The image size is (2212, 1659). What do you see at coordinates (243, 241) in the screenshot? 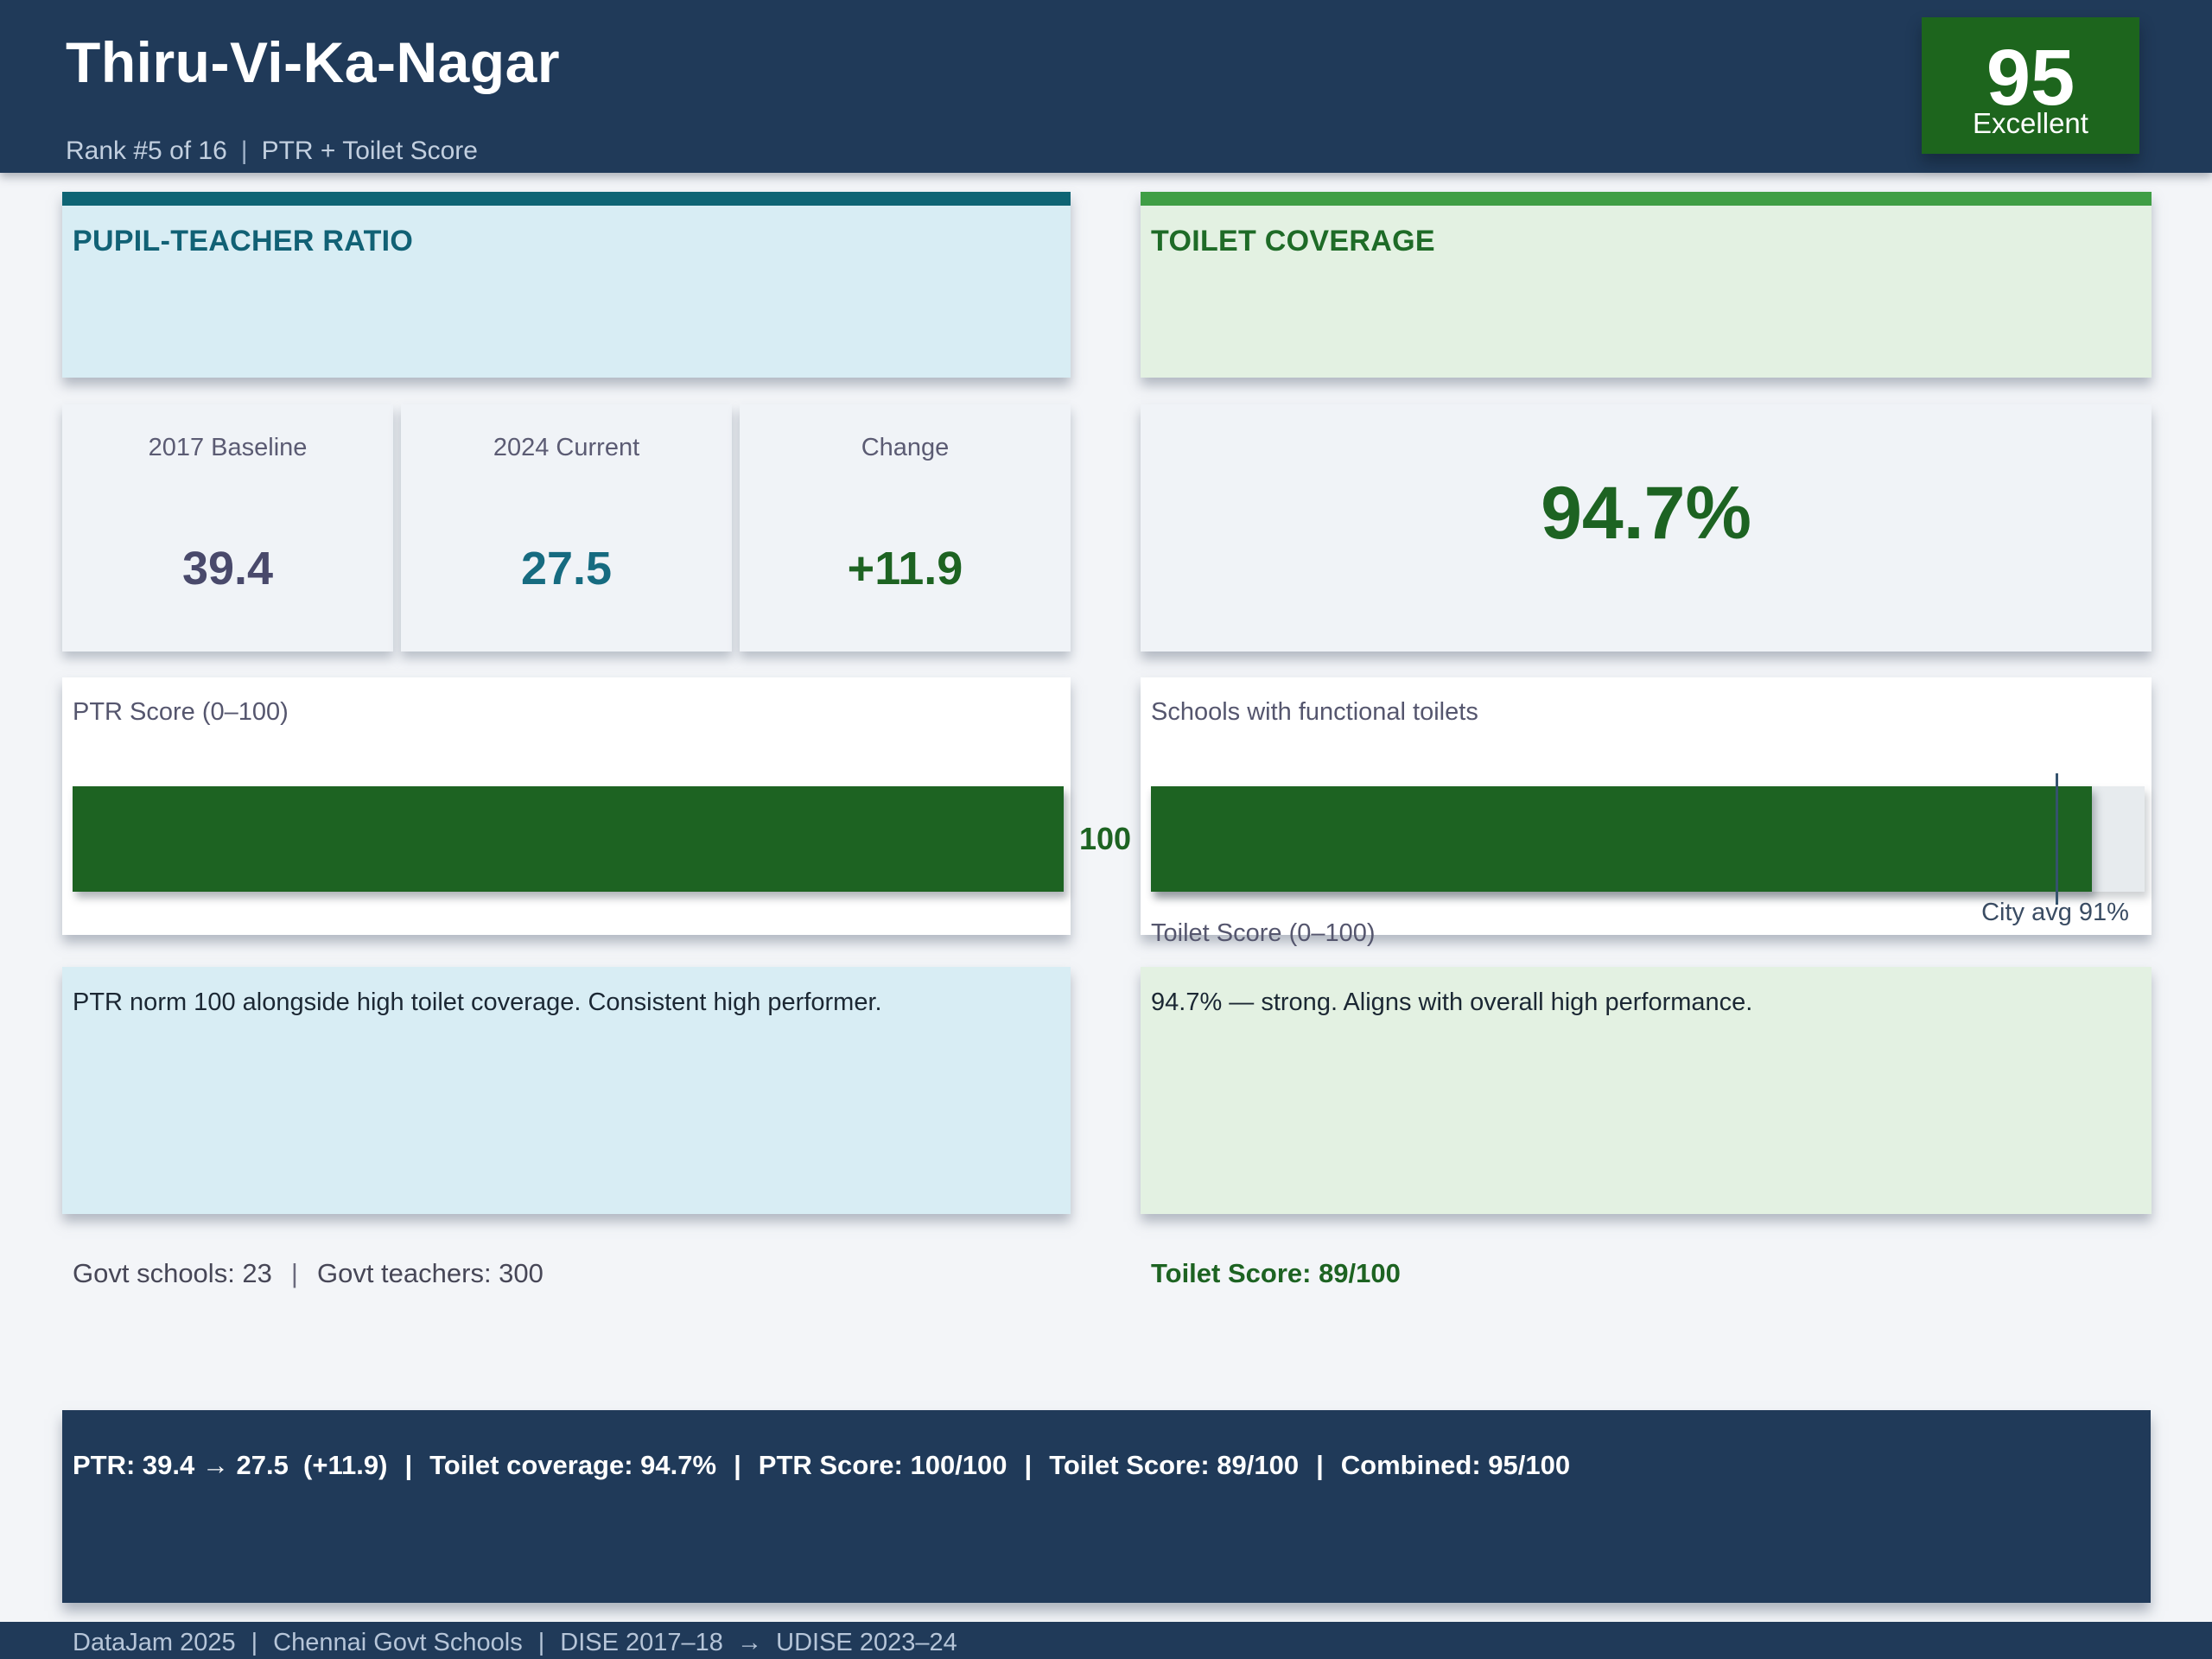
I see `ptr-card-title: PUPIL-TEACHER RATIO` at bounding box center [243, 241].